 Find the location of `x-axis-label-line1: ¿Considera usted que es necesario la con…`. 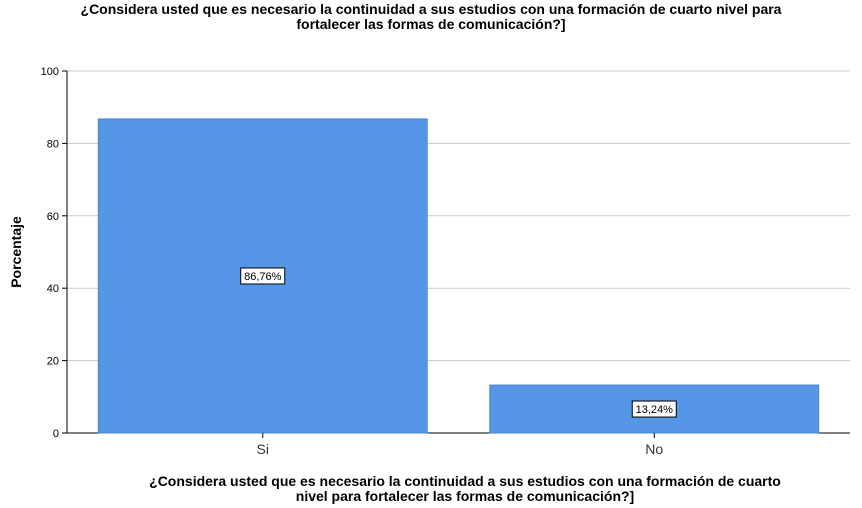

x-axis-label-line1: ¿Considera usted que es necesario la con… is located at coordinates (465, 481).